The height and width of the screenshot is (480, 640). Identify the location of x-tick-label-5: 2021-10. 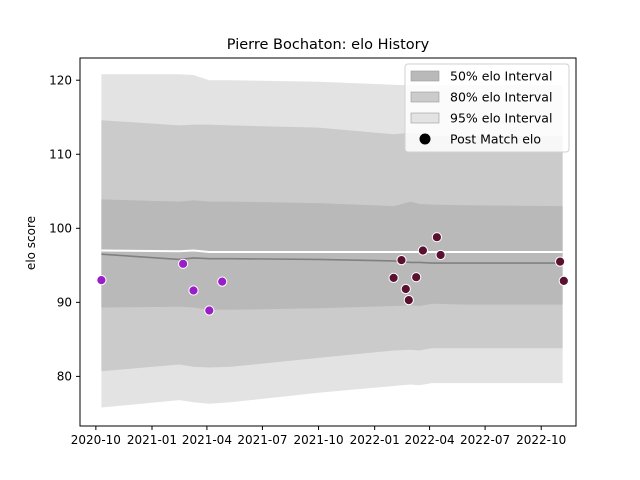
(318, 440).